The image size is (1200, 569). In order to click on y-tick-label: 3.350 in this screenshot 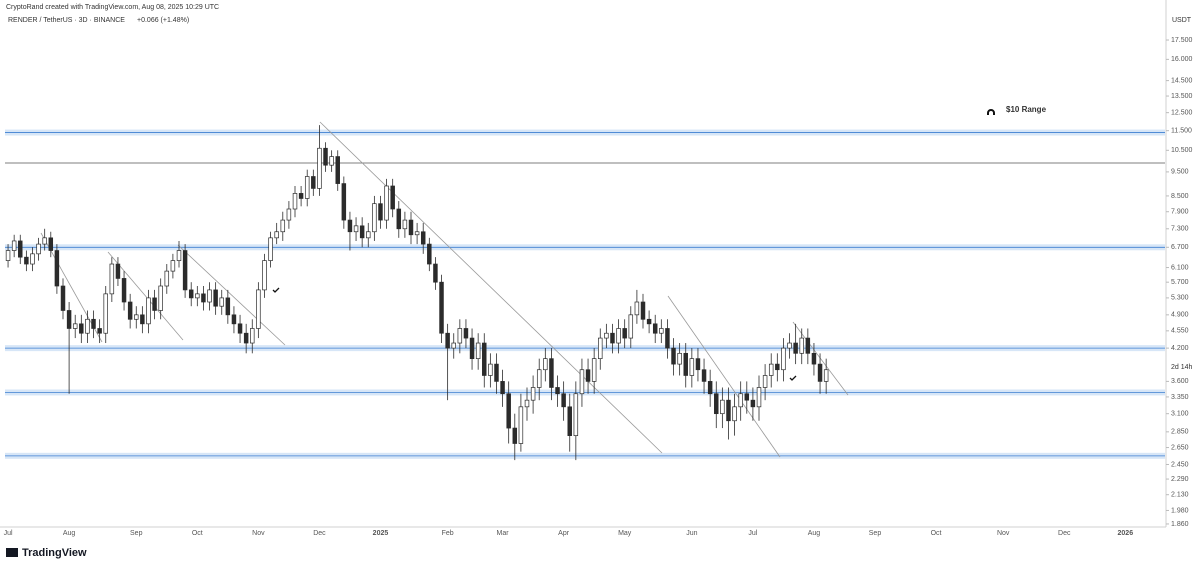, I will do `click(1180, 397)`.